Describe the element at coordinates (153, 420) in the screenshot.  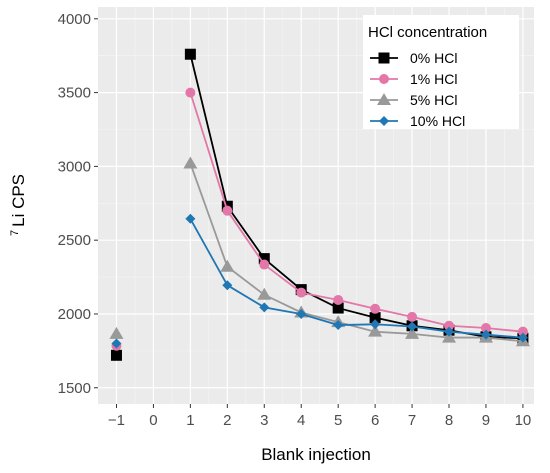
I see `x-tick-label: 0` at that location.